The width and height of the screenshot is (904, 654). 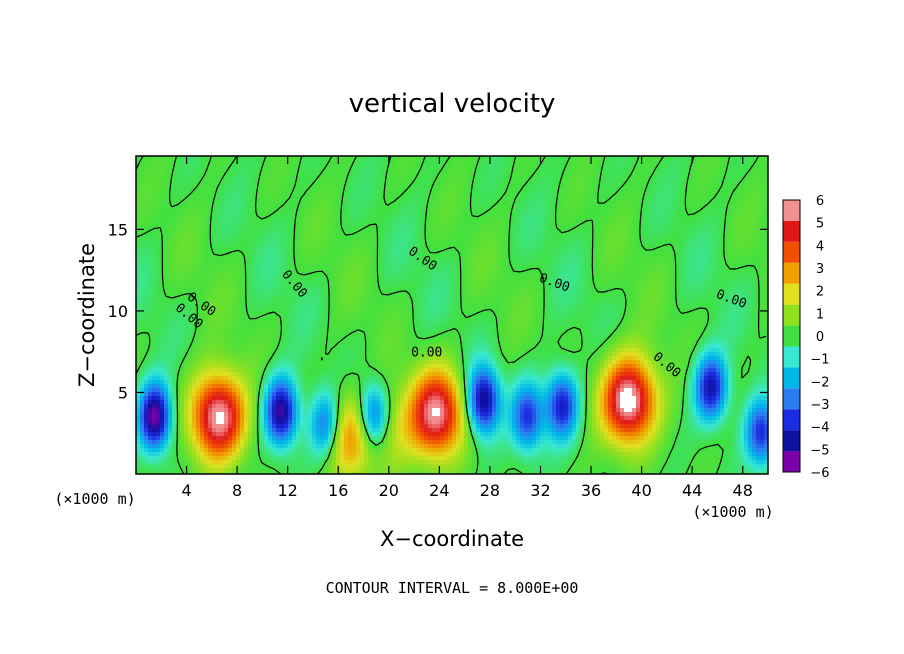 I want to click on colorbar-label: −1, so click(x=819, y=360).